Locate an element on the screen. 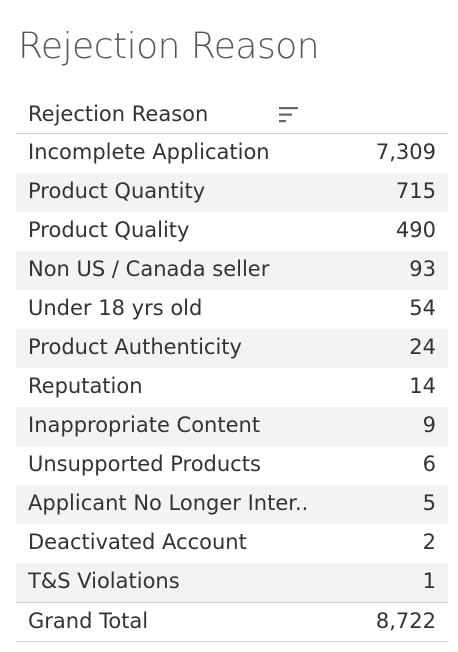  row-label: Unsupported Products is located at coordinates (144, 464).